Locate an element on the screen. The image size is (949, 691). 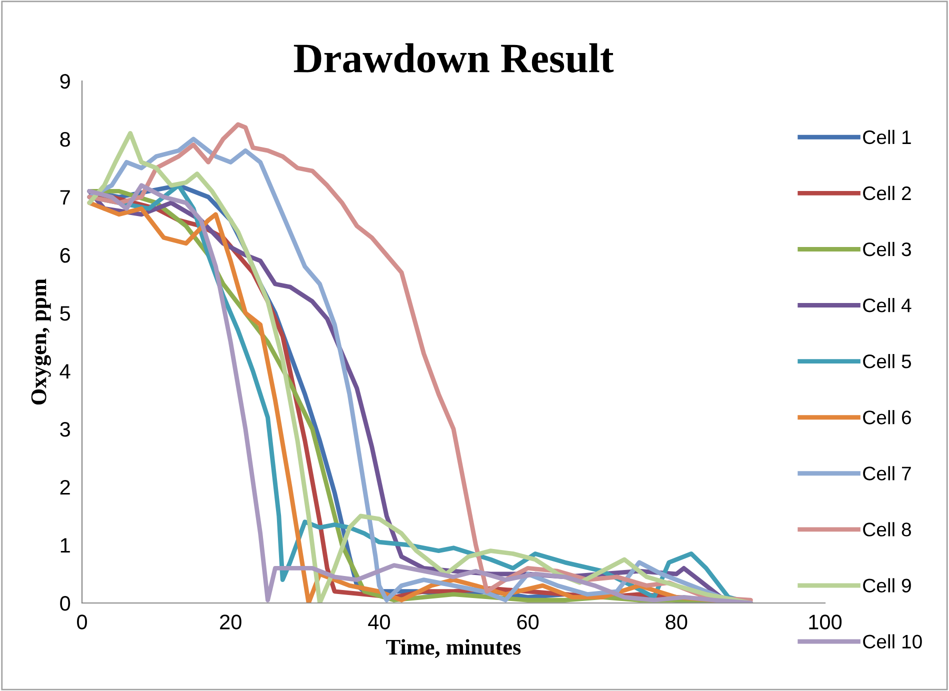
y-tick-label: 3 is located at coordinates (65, 429).